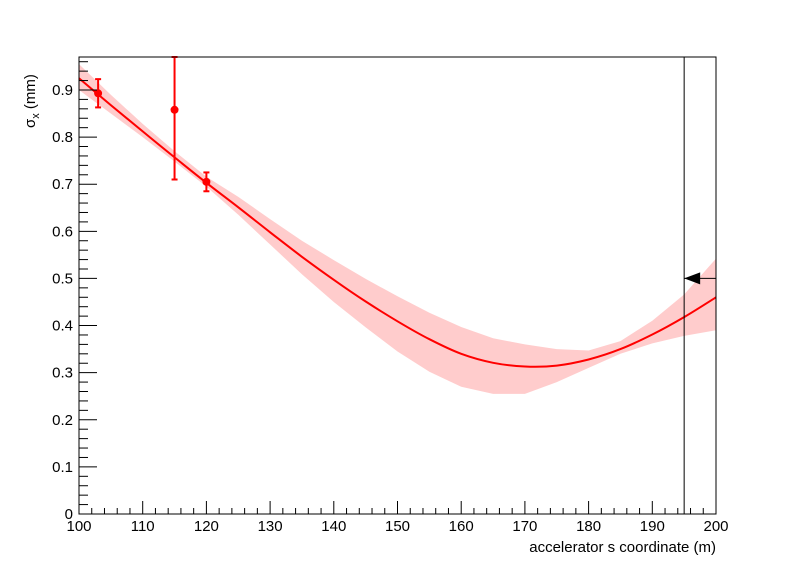  What do you see at coordinates (30, 93) in the screenshot?
I see `y-axis-label-unit: (mm)` at bounding box center [30, 93].